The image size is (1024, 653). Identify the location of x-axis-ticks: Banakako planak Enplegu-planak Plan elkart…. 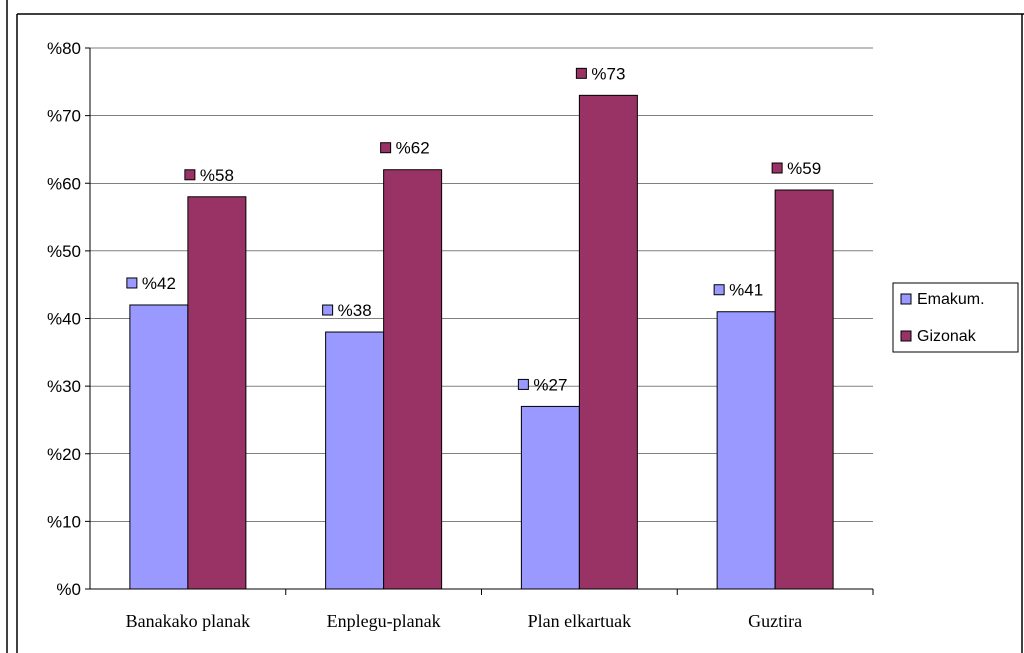
(500, 610).